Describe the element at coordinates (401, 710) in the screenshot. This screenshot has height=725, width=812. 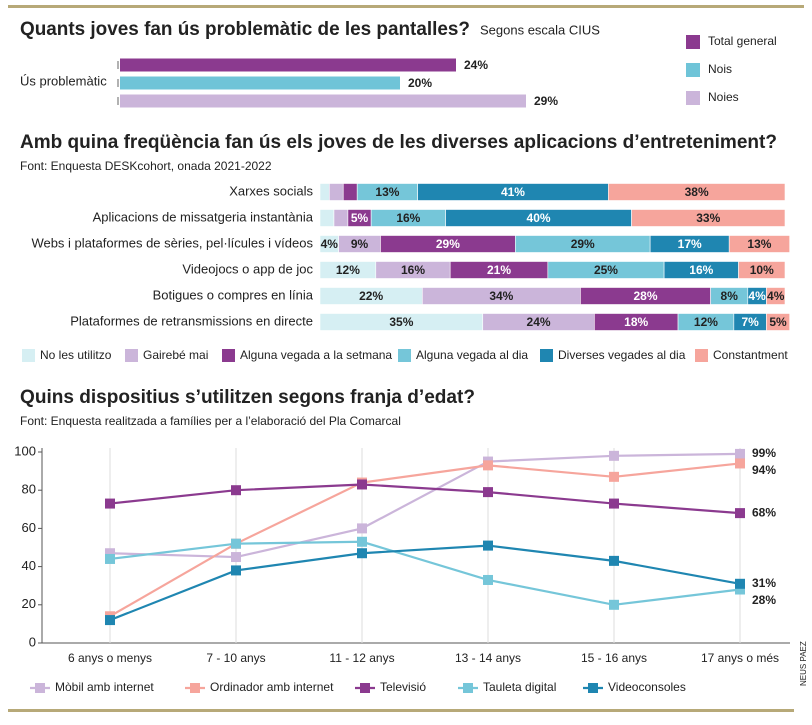
I see `bottom-border` at that location.